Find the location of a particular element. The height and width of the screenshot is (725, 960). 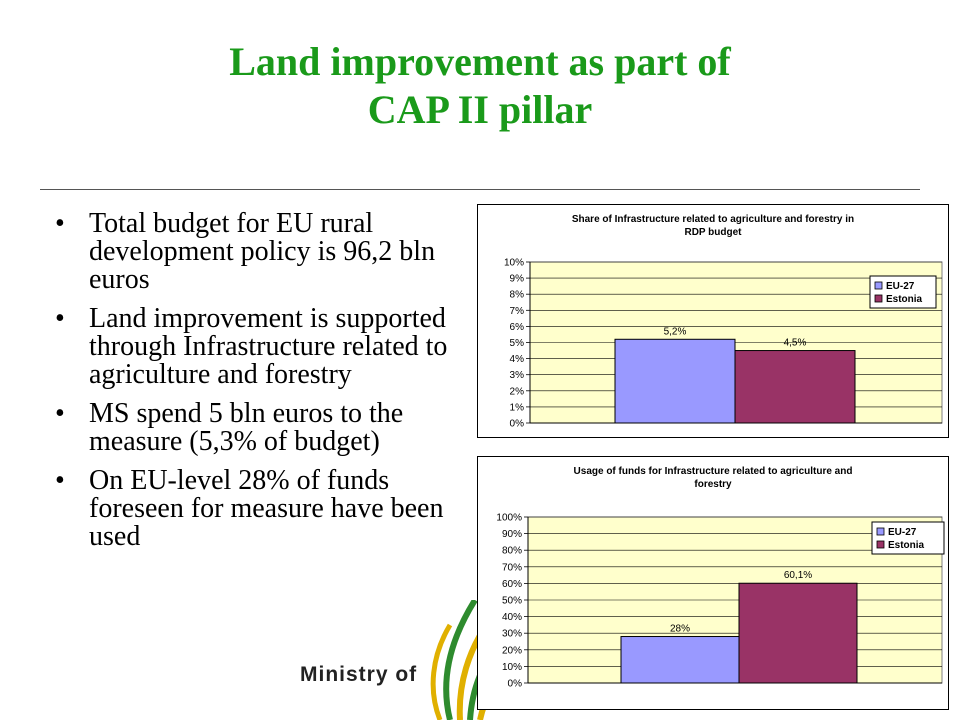

y-tick-label: 3% is located at coordinates (517, 375).